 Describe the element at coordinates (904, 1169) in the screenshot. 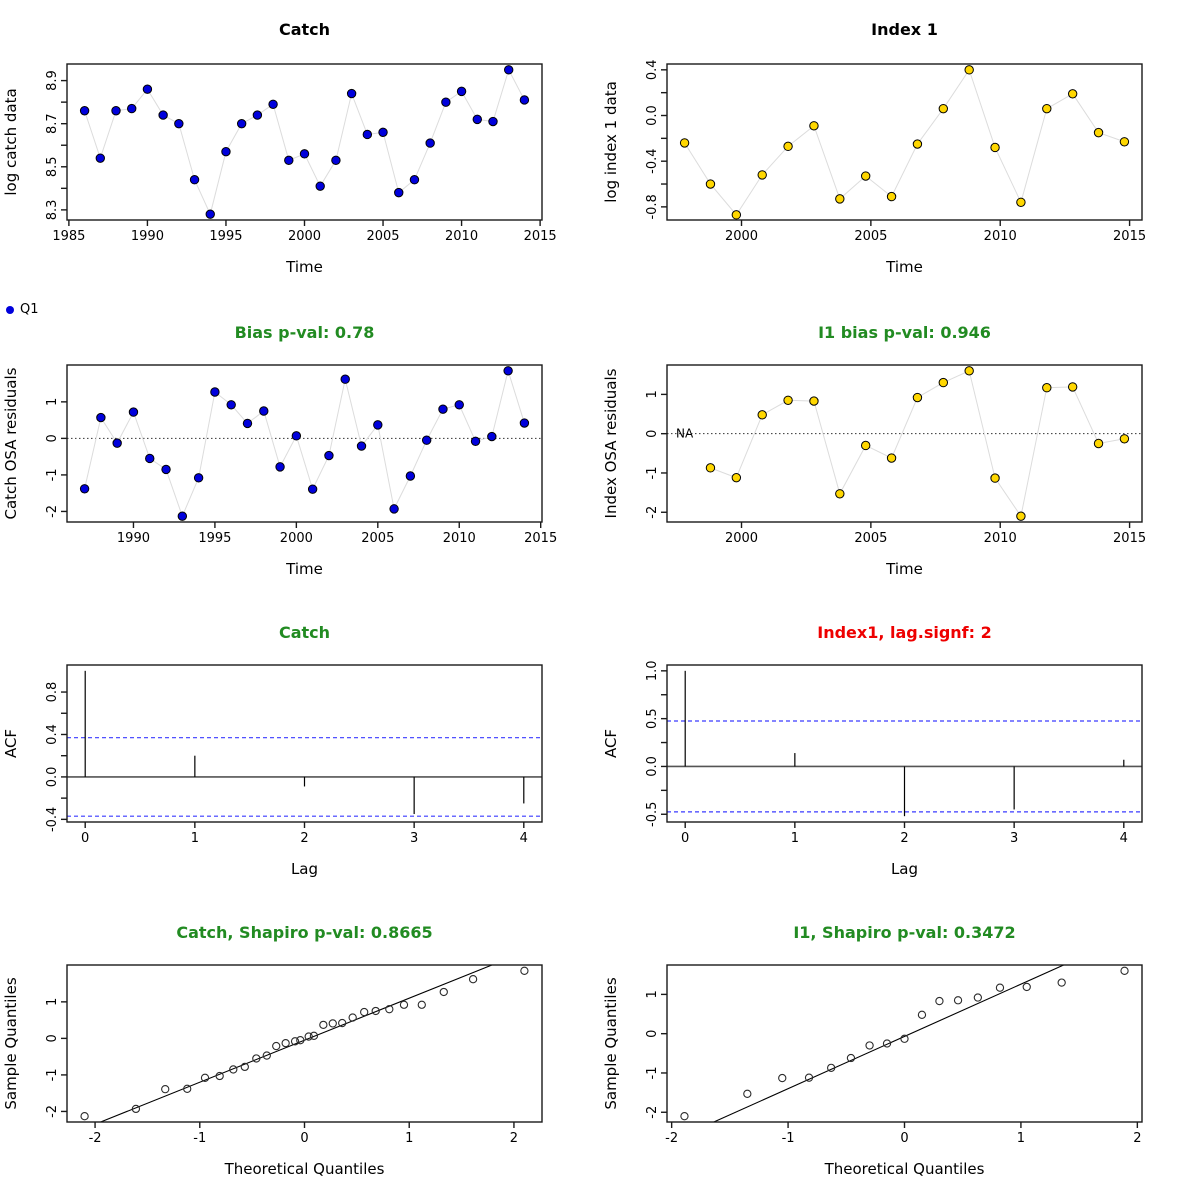

I see `x-axis-label: Theoretical Quantiles` at that location.